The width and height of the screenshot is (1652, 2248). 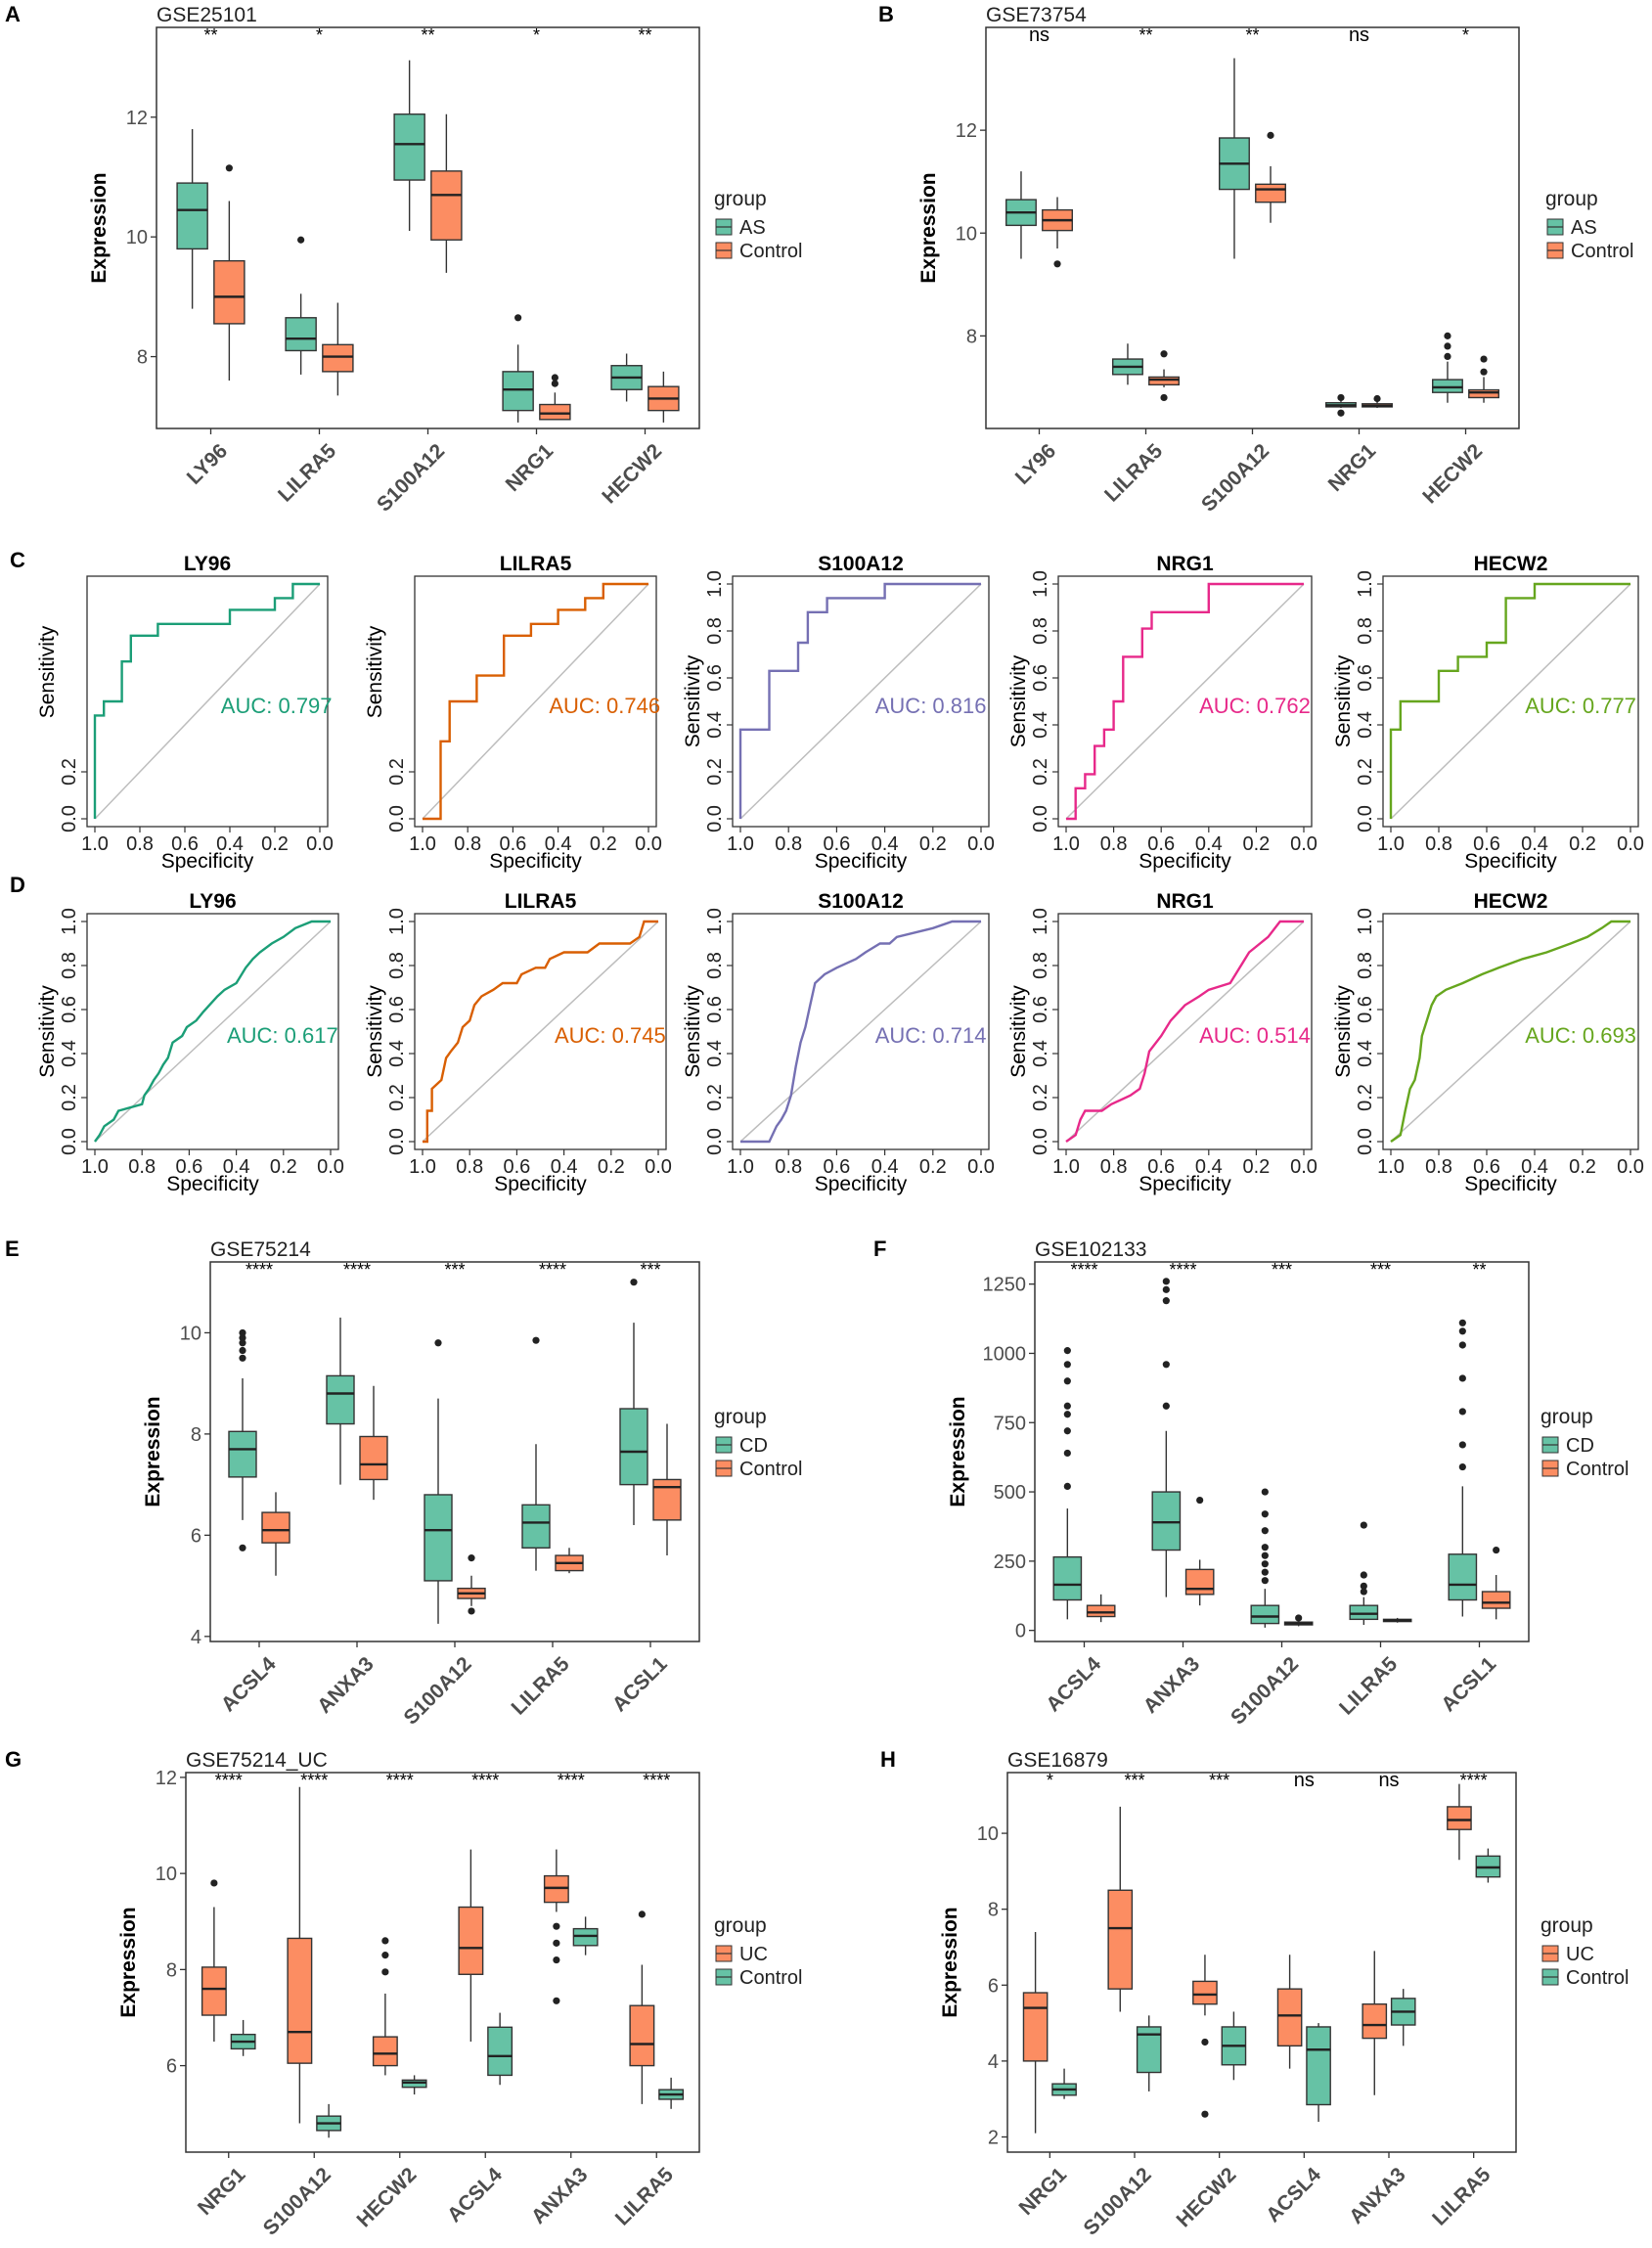 What do you see at coordinates (1040, 819) in the screenshot?
I see `roc-C-nrg1-ytick-label: 0.0` at bounding box center [1040, 819].